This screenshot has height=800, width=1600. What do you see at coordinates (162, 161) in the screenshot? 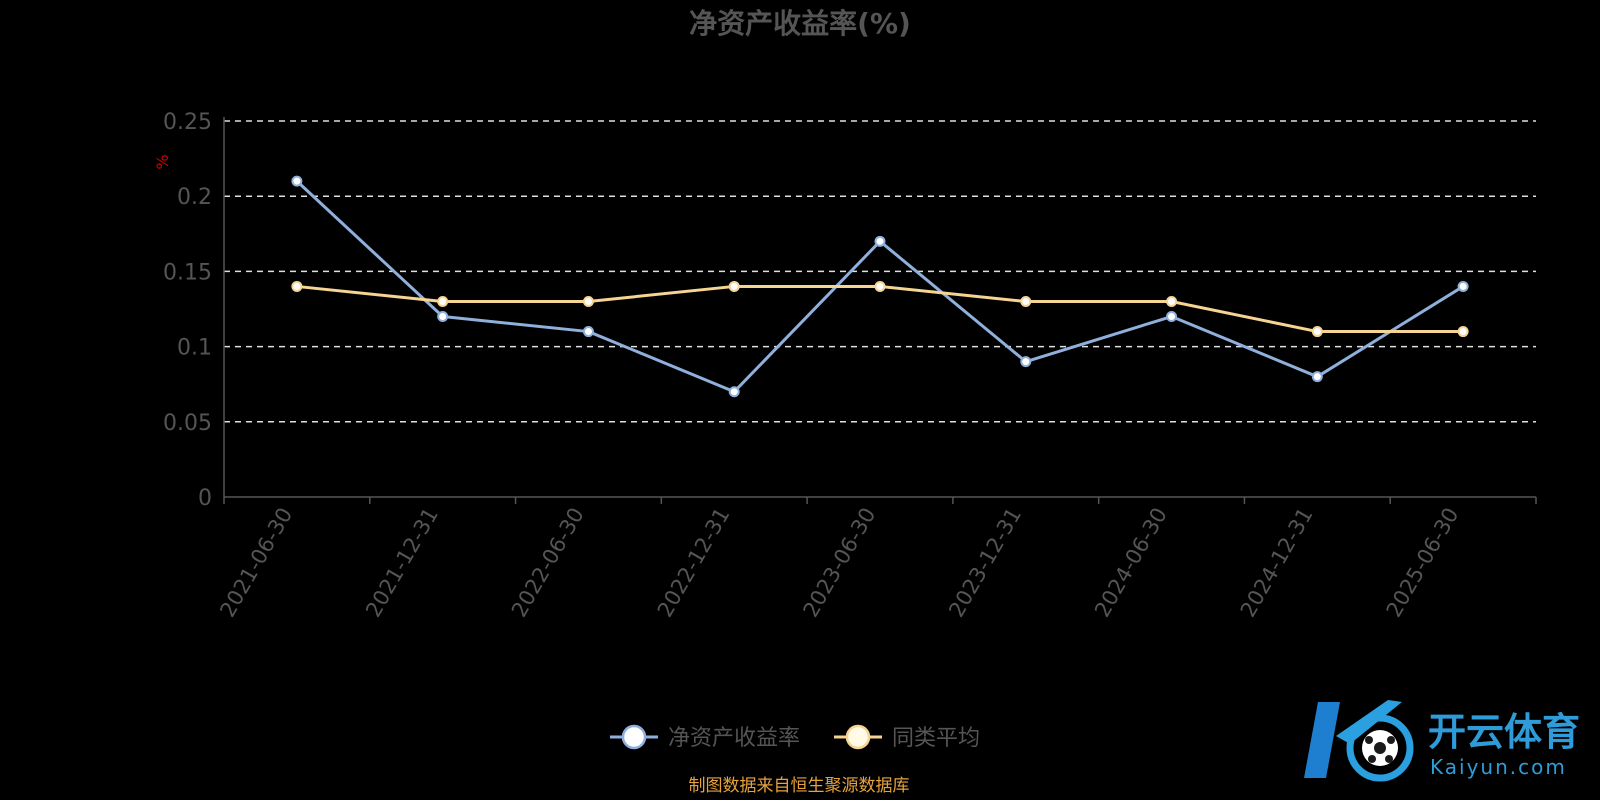
I see `y-axis-unit: %` at bounding box center [162, 161].